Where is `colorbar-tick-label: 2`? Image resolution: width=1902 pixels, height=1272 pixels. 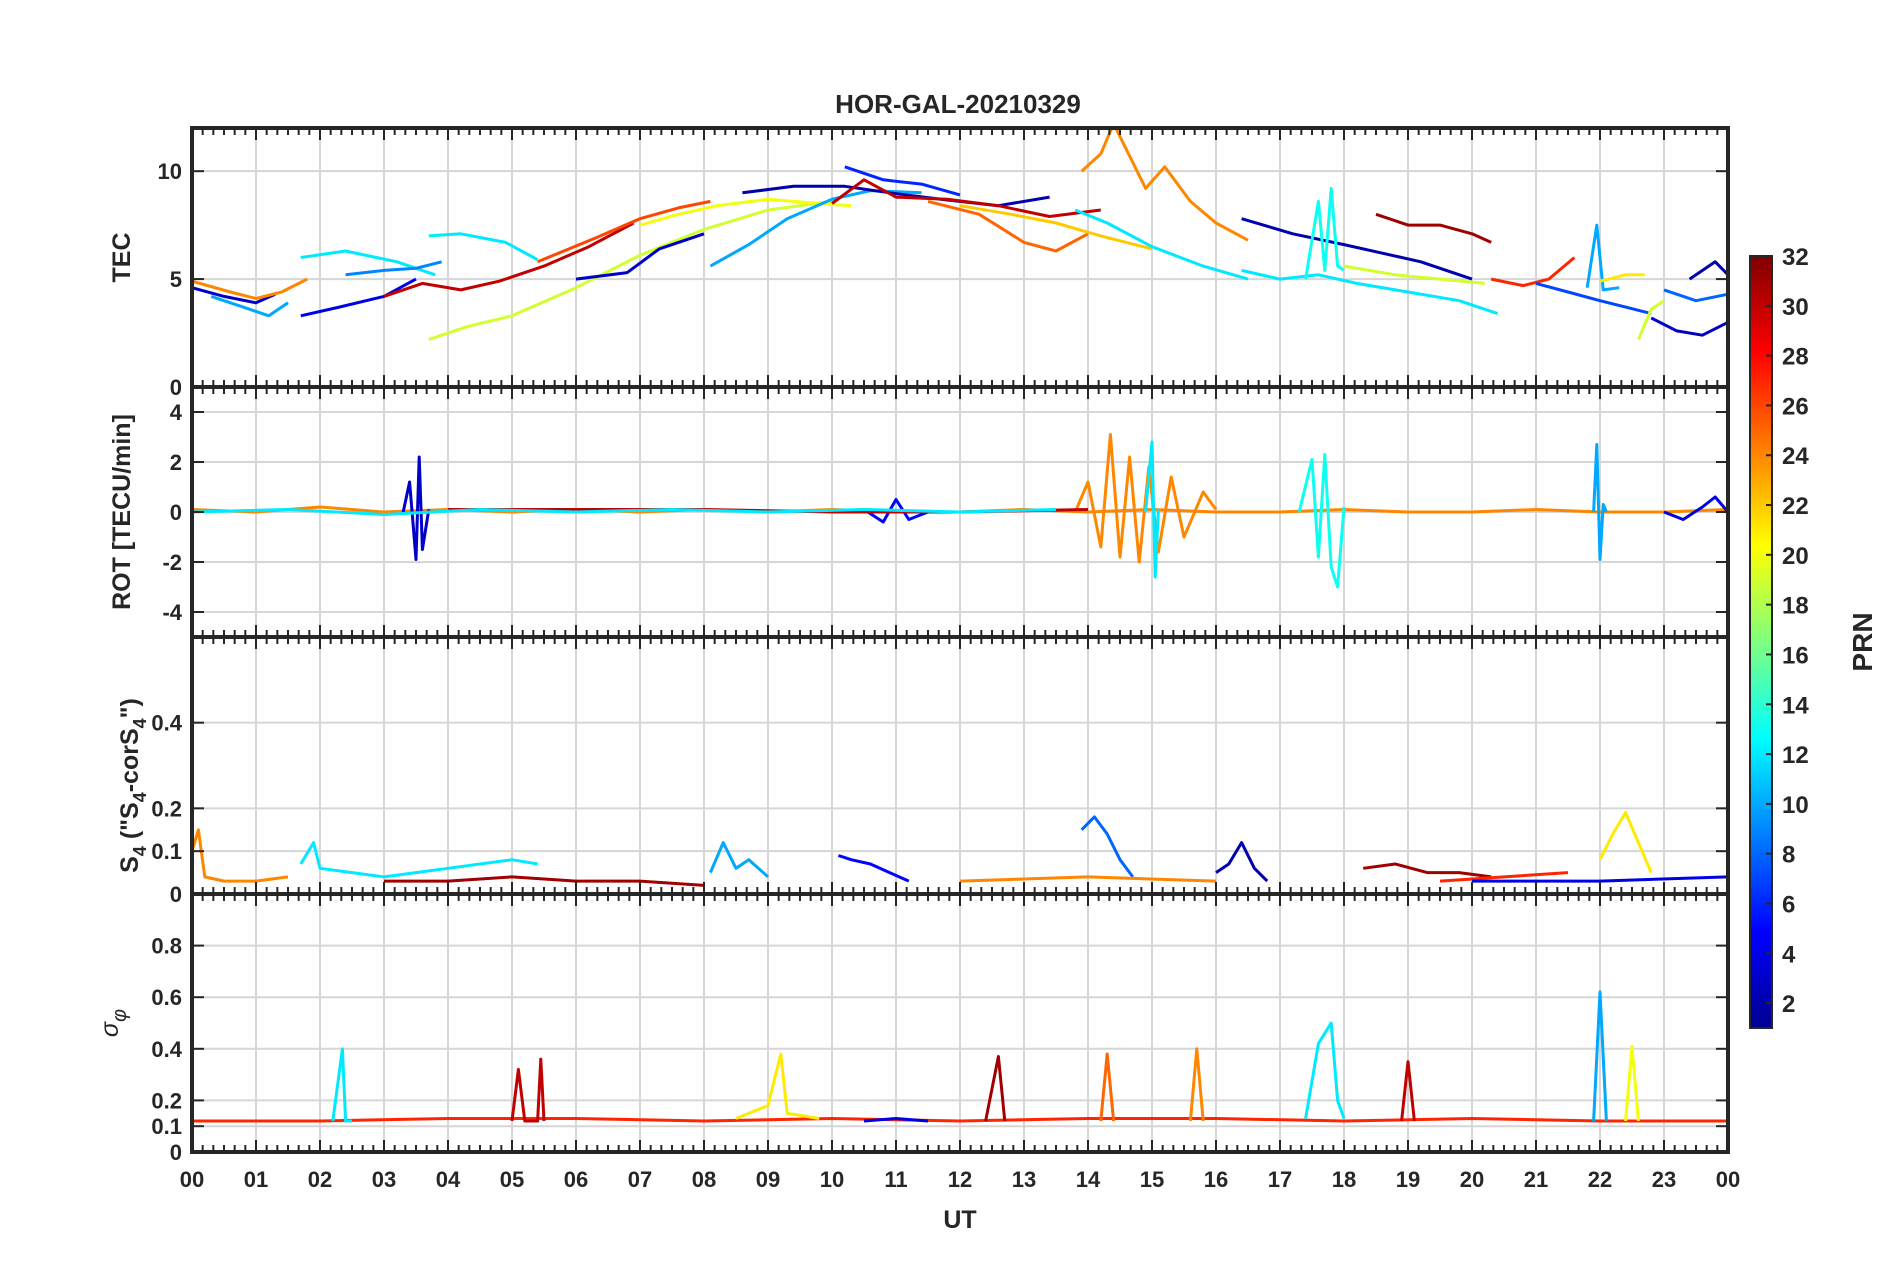
colorbar-tick-label: 2 is located at coordinates (1788, 1004).